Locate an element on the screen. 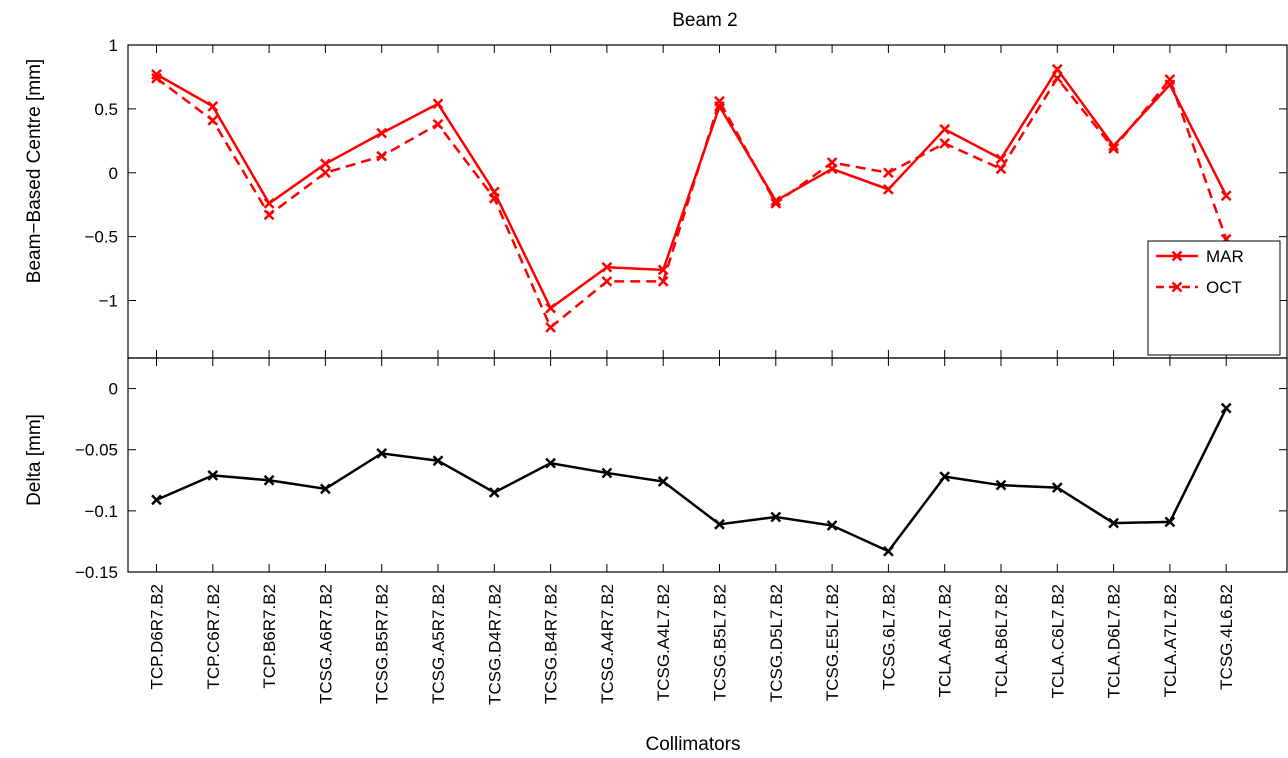 The image size is (1288, 758). chart-title: Beam 2 is located at coordinates (704, 20).